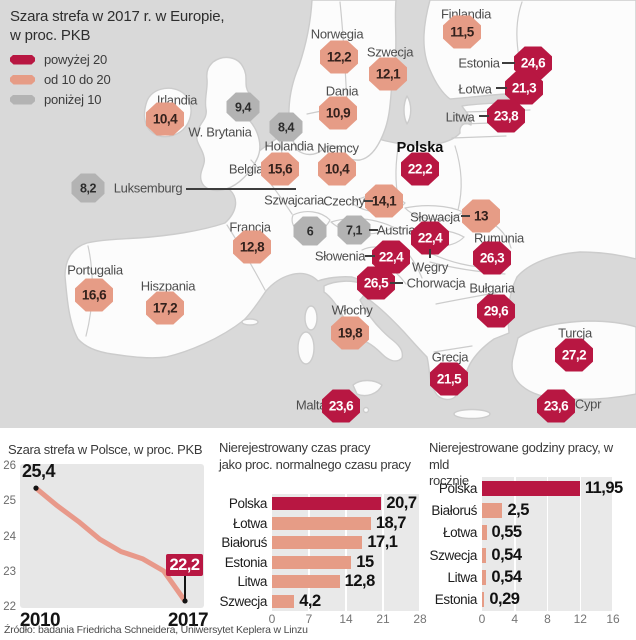 Image resolution: width=636 pixels, height=640 pixels. What do you see at coordinates (482, 619) in the screenshot?
I see `x-axis-tick-label: 0` at bounding box center [482, 619].